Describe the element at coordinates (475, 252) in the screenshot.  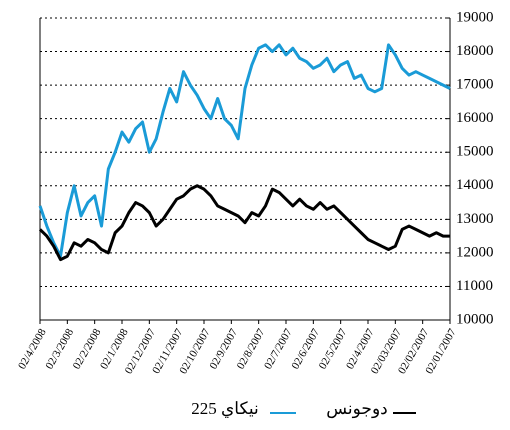
I see `y-tick-label: 12000` at that location.